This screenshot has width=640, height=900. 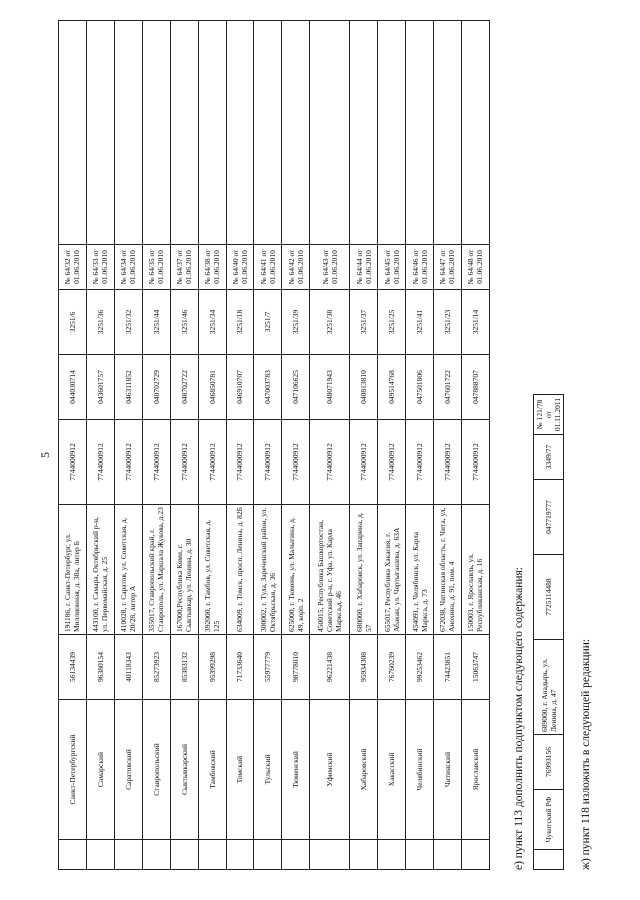 What do you see at coordinates (128, 387) in the screenshot?
I see `bik: 046311852` at bounding box center [128, 387].